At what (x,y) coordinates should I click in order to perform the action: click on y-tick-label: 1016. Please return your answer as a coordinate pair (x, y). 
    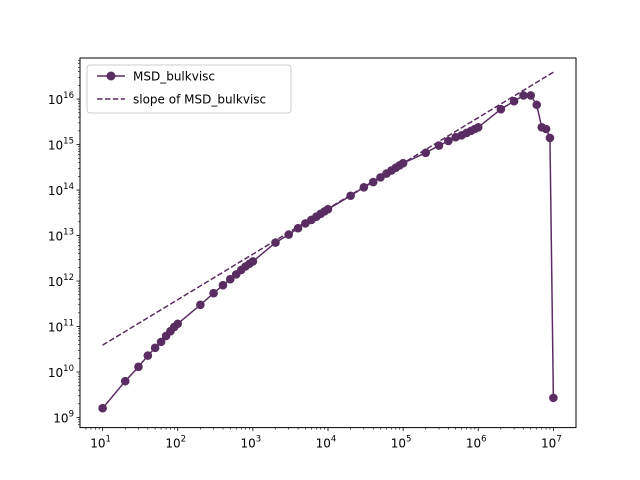
    Looking at the image, I should click on (61, 99).